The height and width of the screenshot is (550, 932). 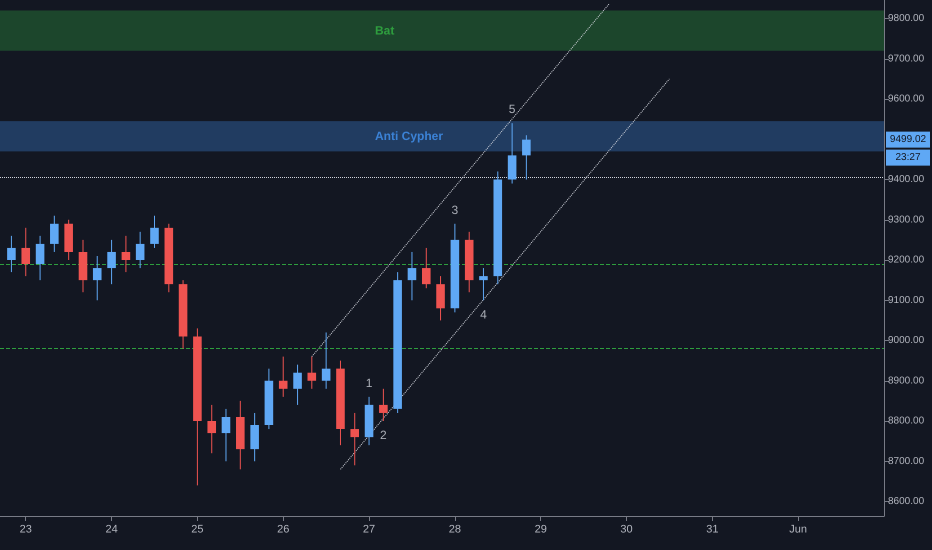 What do you see at coordinates (384, 435) in the screenshot?
I see `annotation: 2` at bounding box center [384, 435].